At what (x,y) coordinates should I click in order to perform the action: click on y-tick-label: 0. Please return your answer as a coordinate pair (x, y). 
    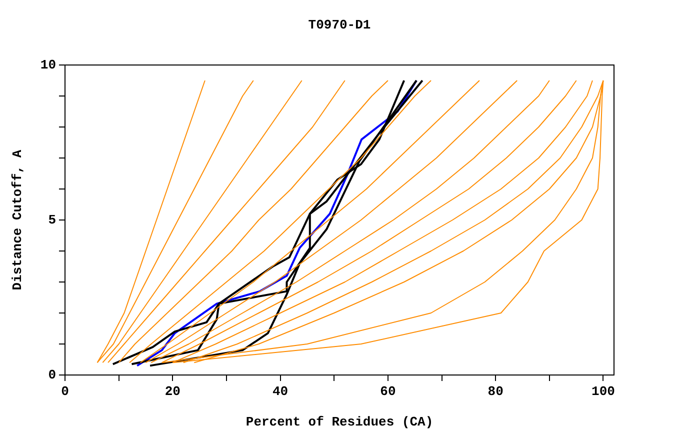
    Looking at the image, I should click on (52, 374).